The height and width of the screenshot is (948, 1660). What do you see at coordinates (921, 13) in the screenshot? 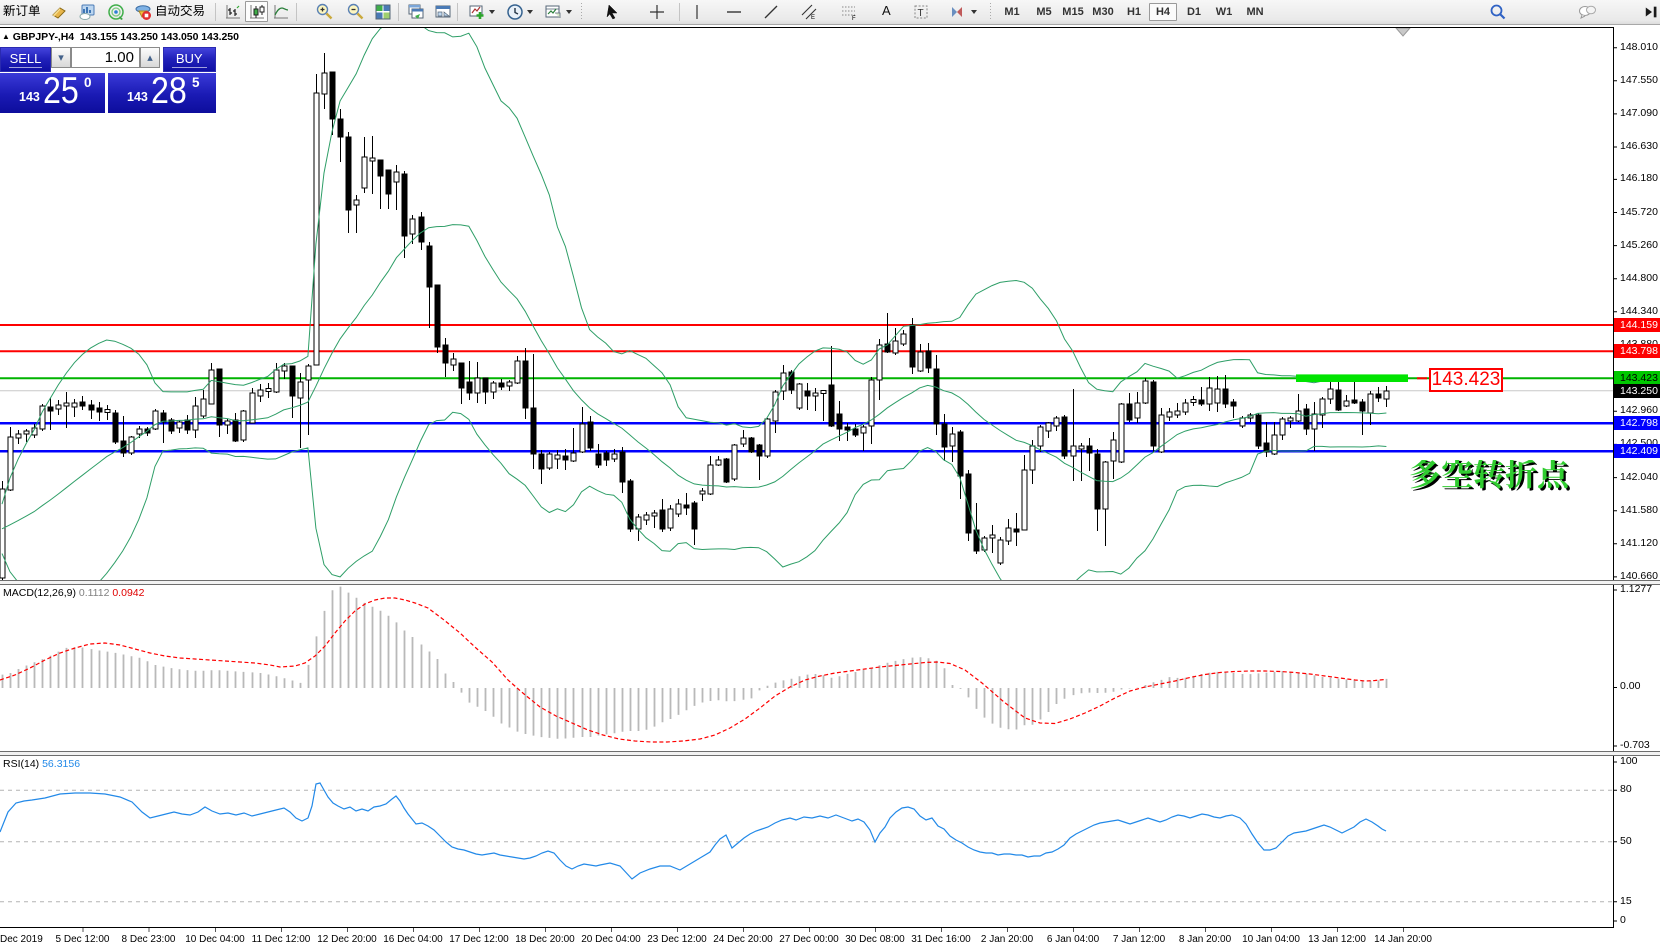
I see `svg-text: T` at bounding box center [921, 13].